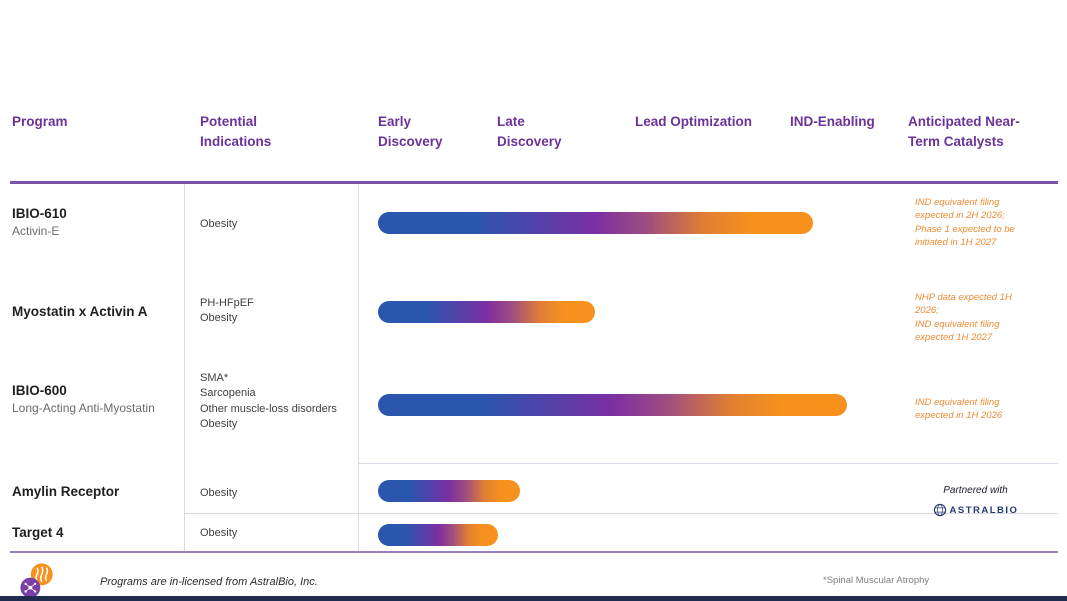  Describe the element at coordinates (227, 311) in the screenshot. I see `indications-text: PH-HFpEF Obesity` at that location.